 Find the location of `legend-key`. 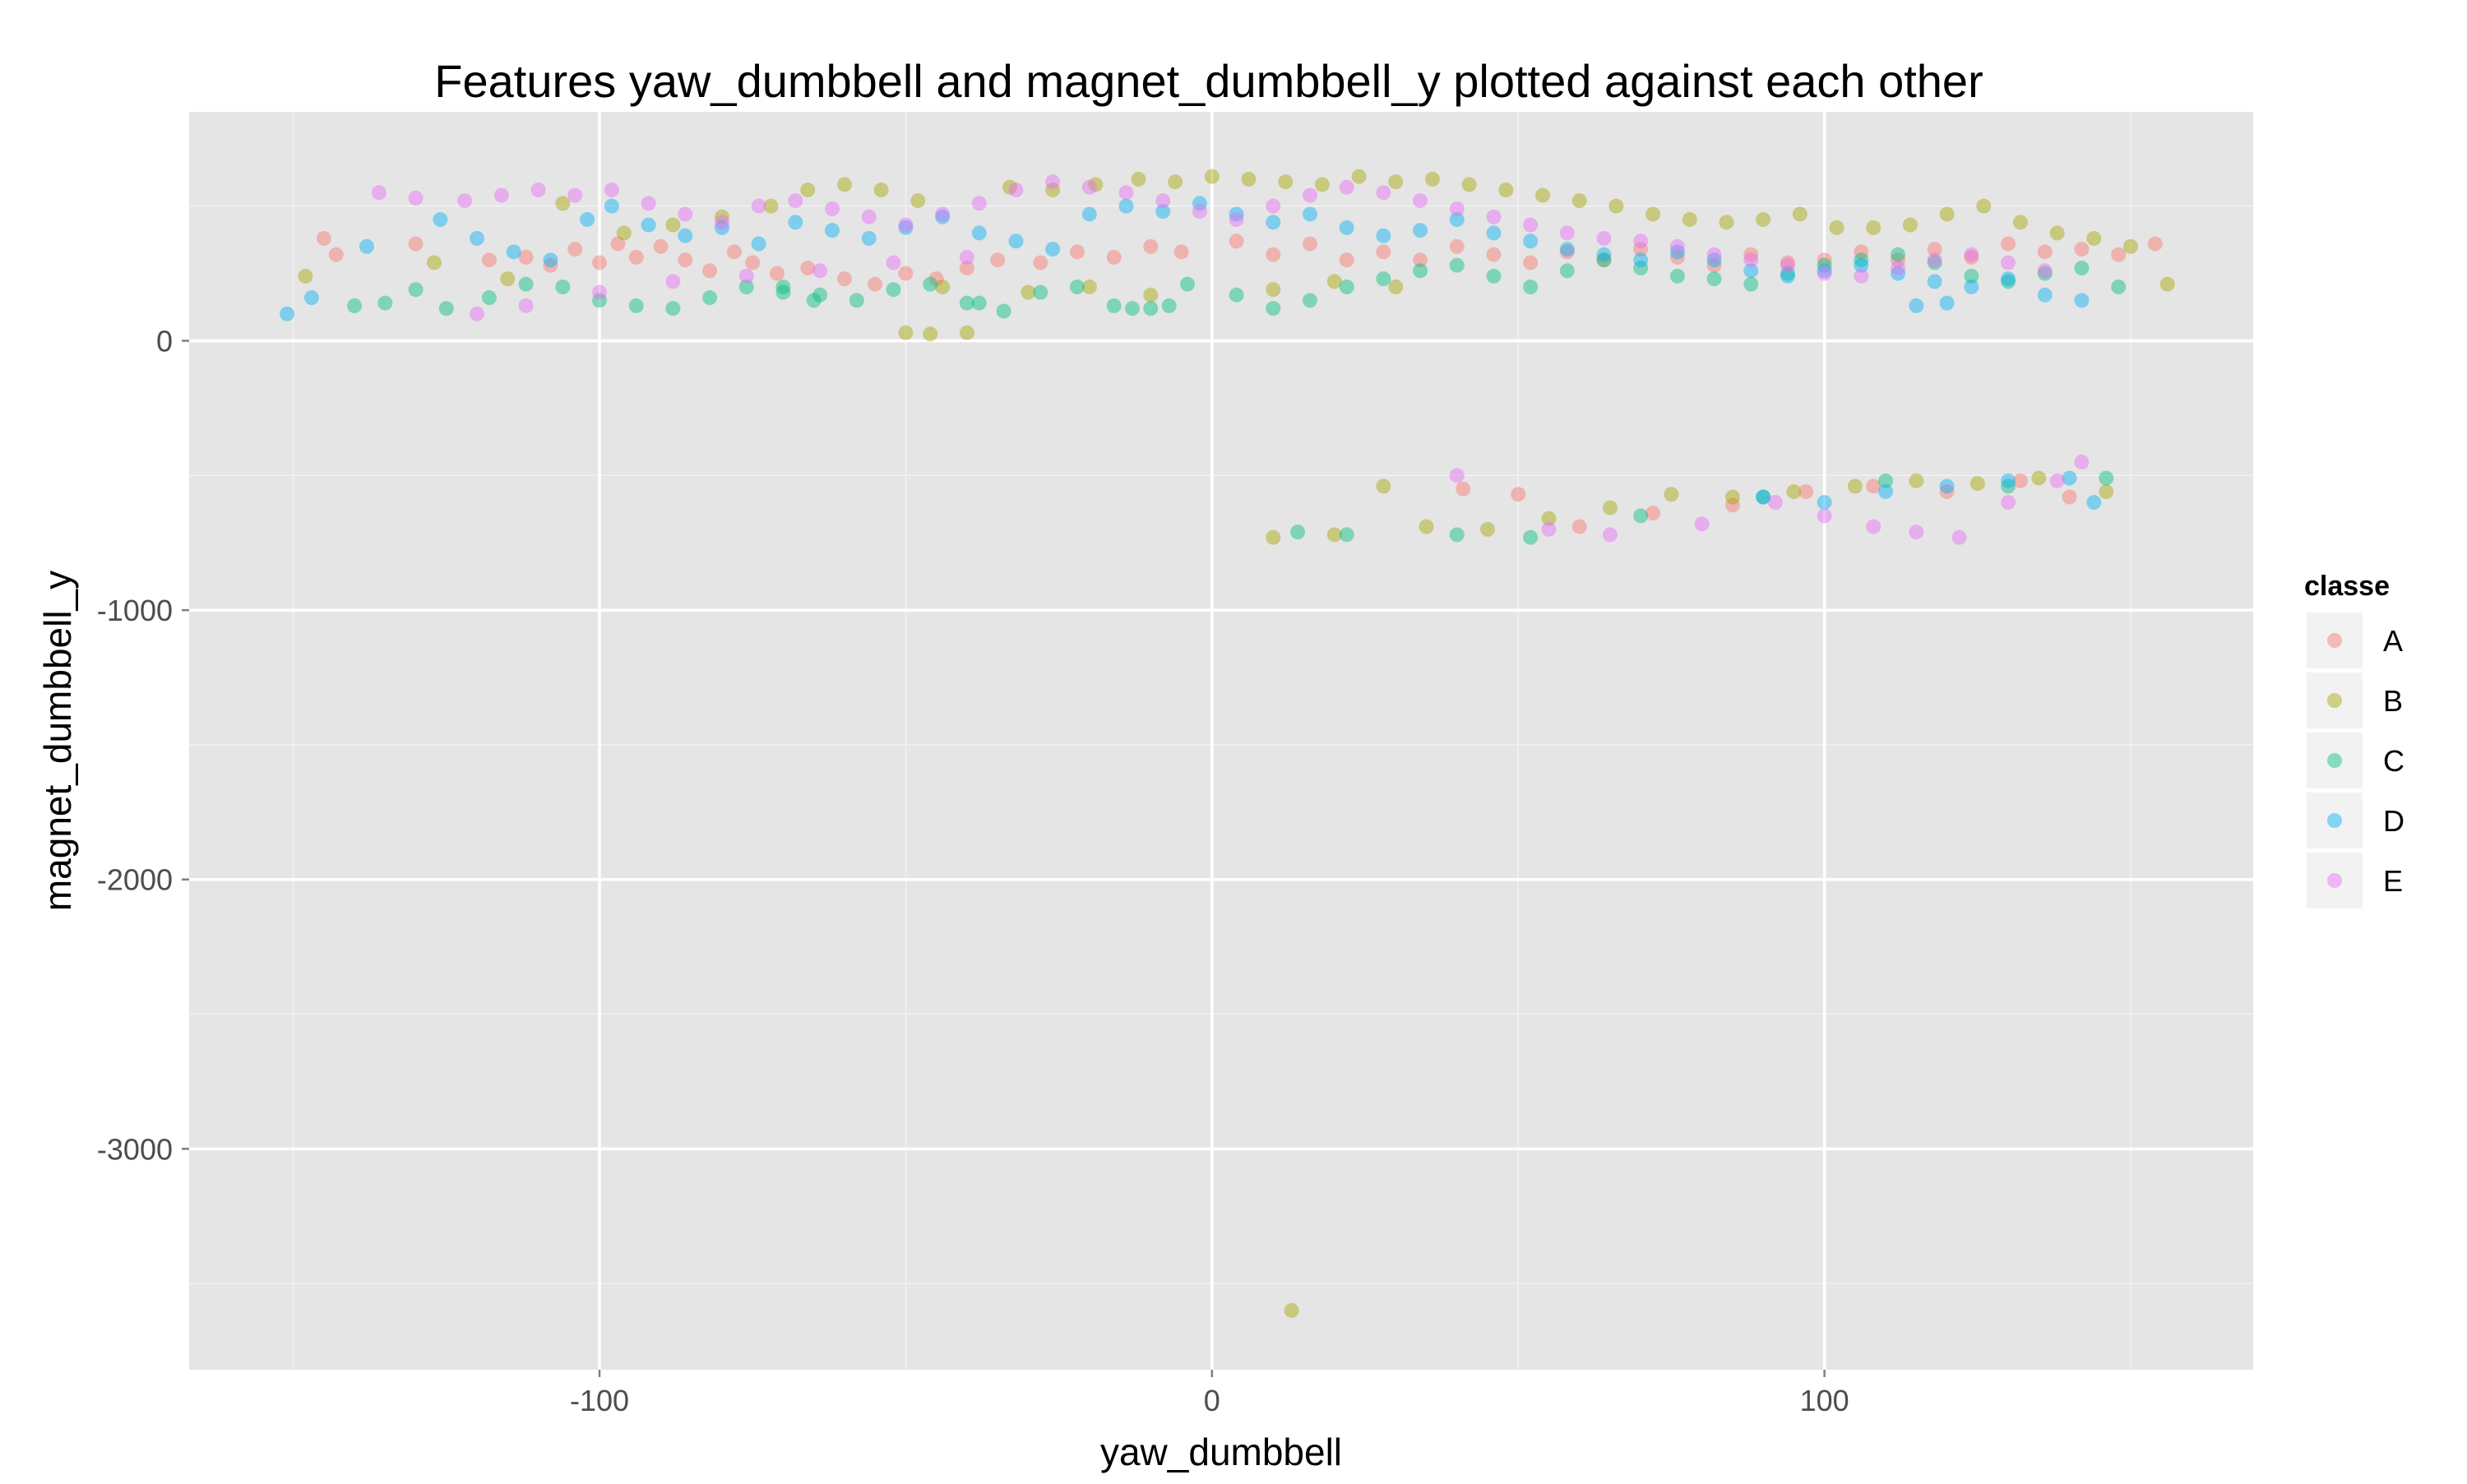

legend-key is located at coordinates (2335, 700).